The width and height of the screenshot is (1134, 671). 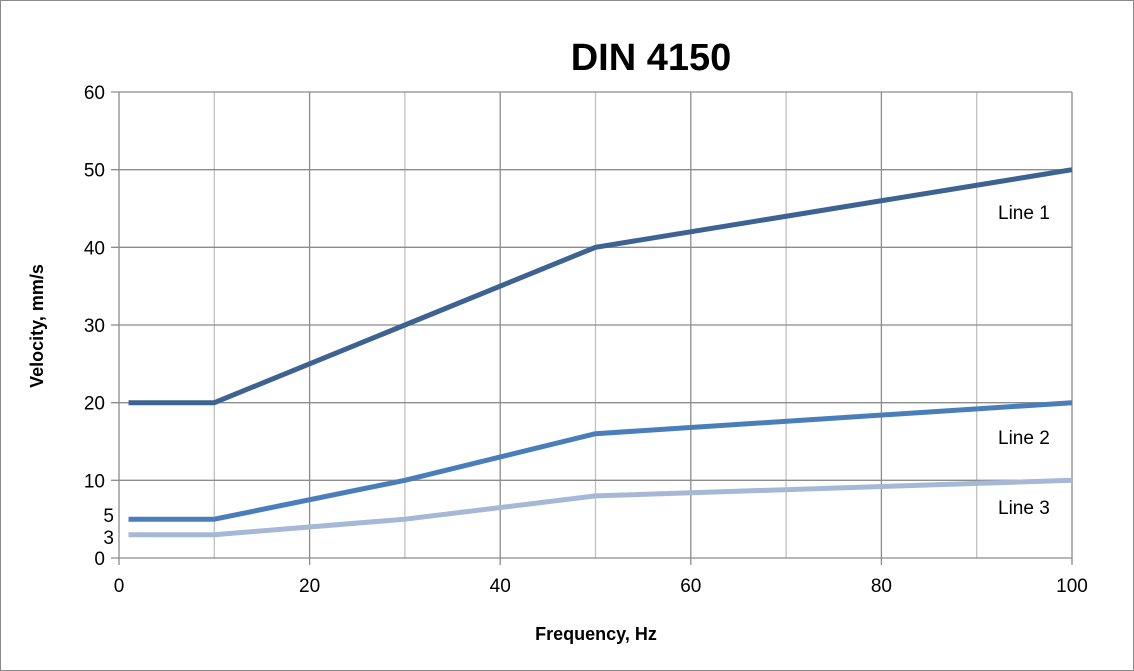 I want to click on series-label-line-3: Line 3, so click(x=1024, y=508).